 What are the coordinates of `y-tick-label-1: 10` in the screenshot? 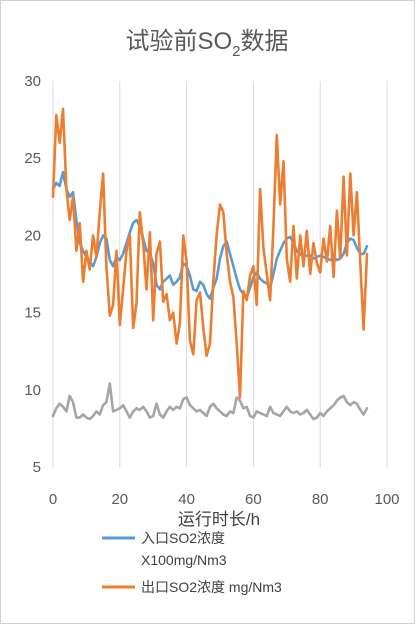 It's located at (32, 390).